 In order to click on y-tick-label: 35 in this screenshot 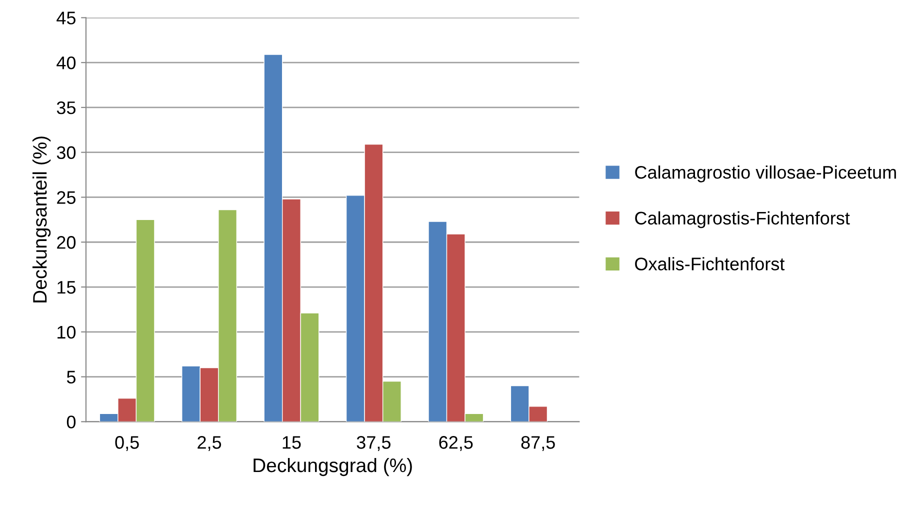, I will do `click(66, 107)`.